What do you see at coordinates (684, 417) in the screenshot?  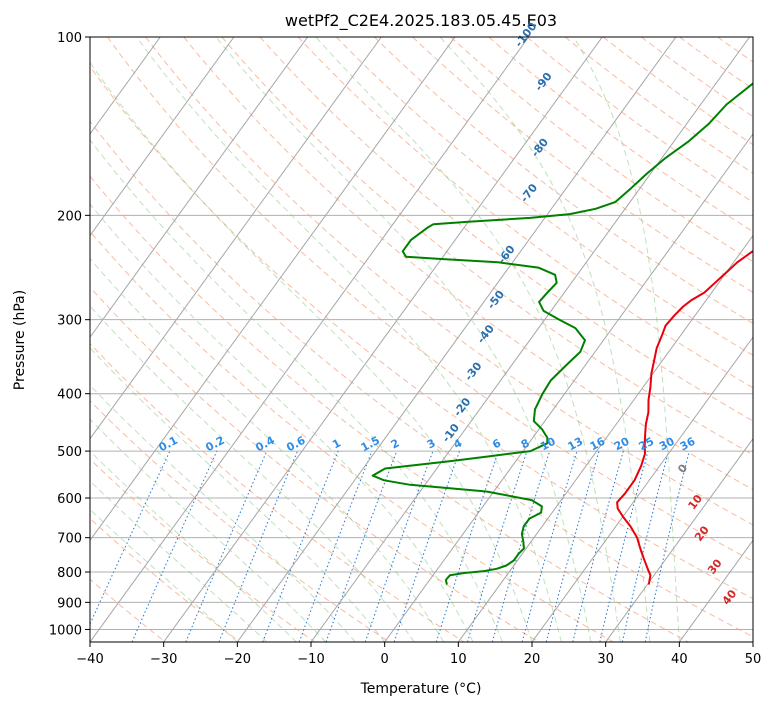 I see `temperature-series-line` at bounding box center [684, 417].